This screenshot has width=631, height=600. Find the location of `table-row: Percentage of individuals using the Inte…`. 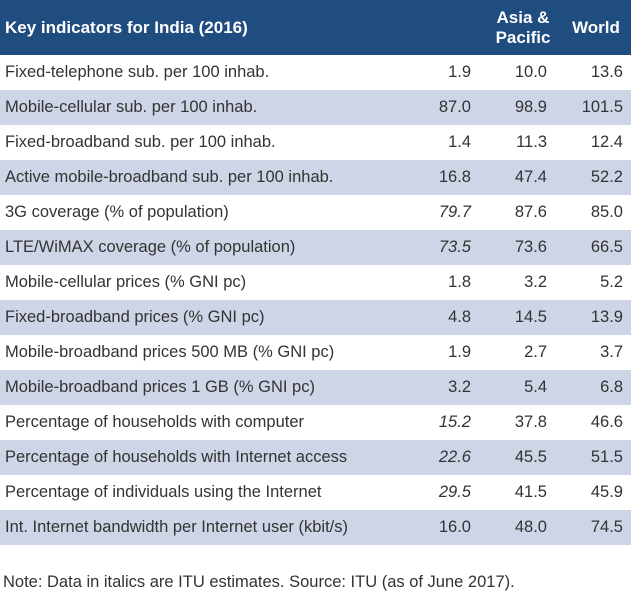

table-row: Percentage of individuals using the Inte… is located at coordinates (315, 492).